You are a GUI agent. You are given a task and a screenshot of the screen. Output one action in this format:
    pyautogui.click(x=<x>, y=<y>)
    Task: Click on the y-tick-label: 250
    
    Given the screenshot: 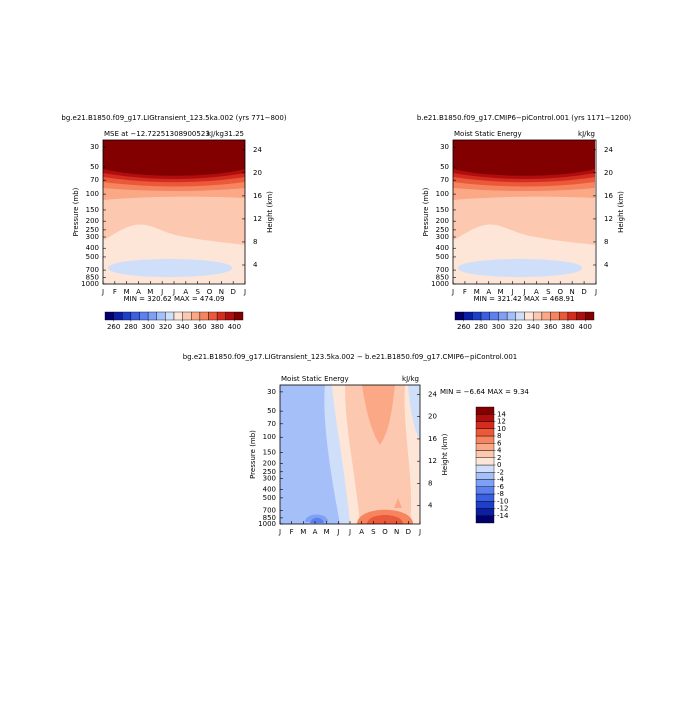 What is the action you would take?
    pyautogui.click(x=269, y=472)
    